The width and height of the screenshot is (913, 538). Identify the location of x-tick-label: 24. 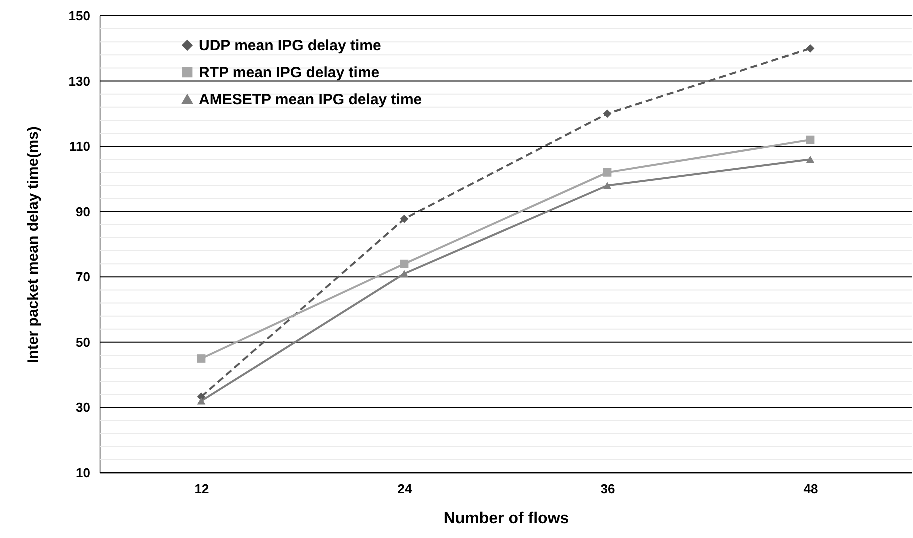
(405, 489).